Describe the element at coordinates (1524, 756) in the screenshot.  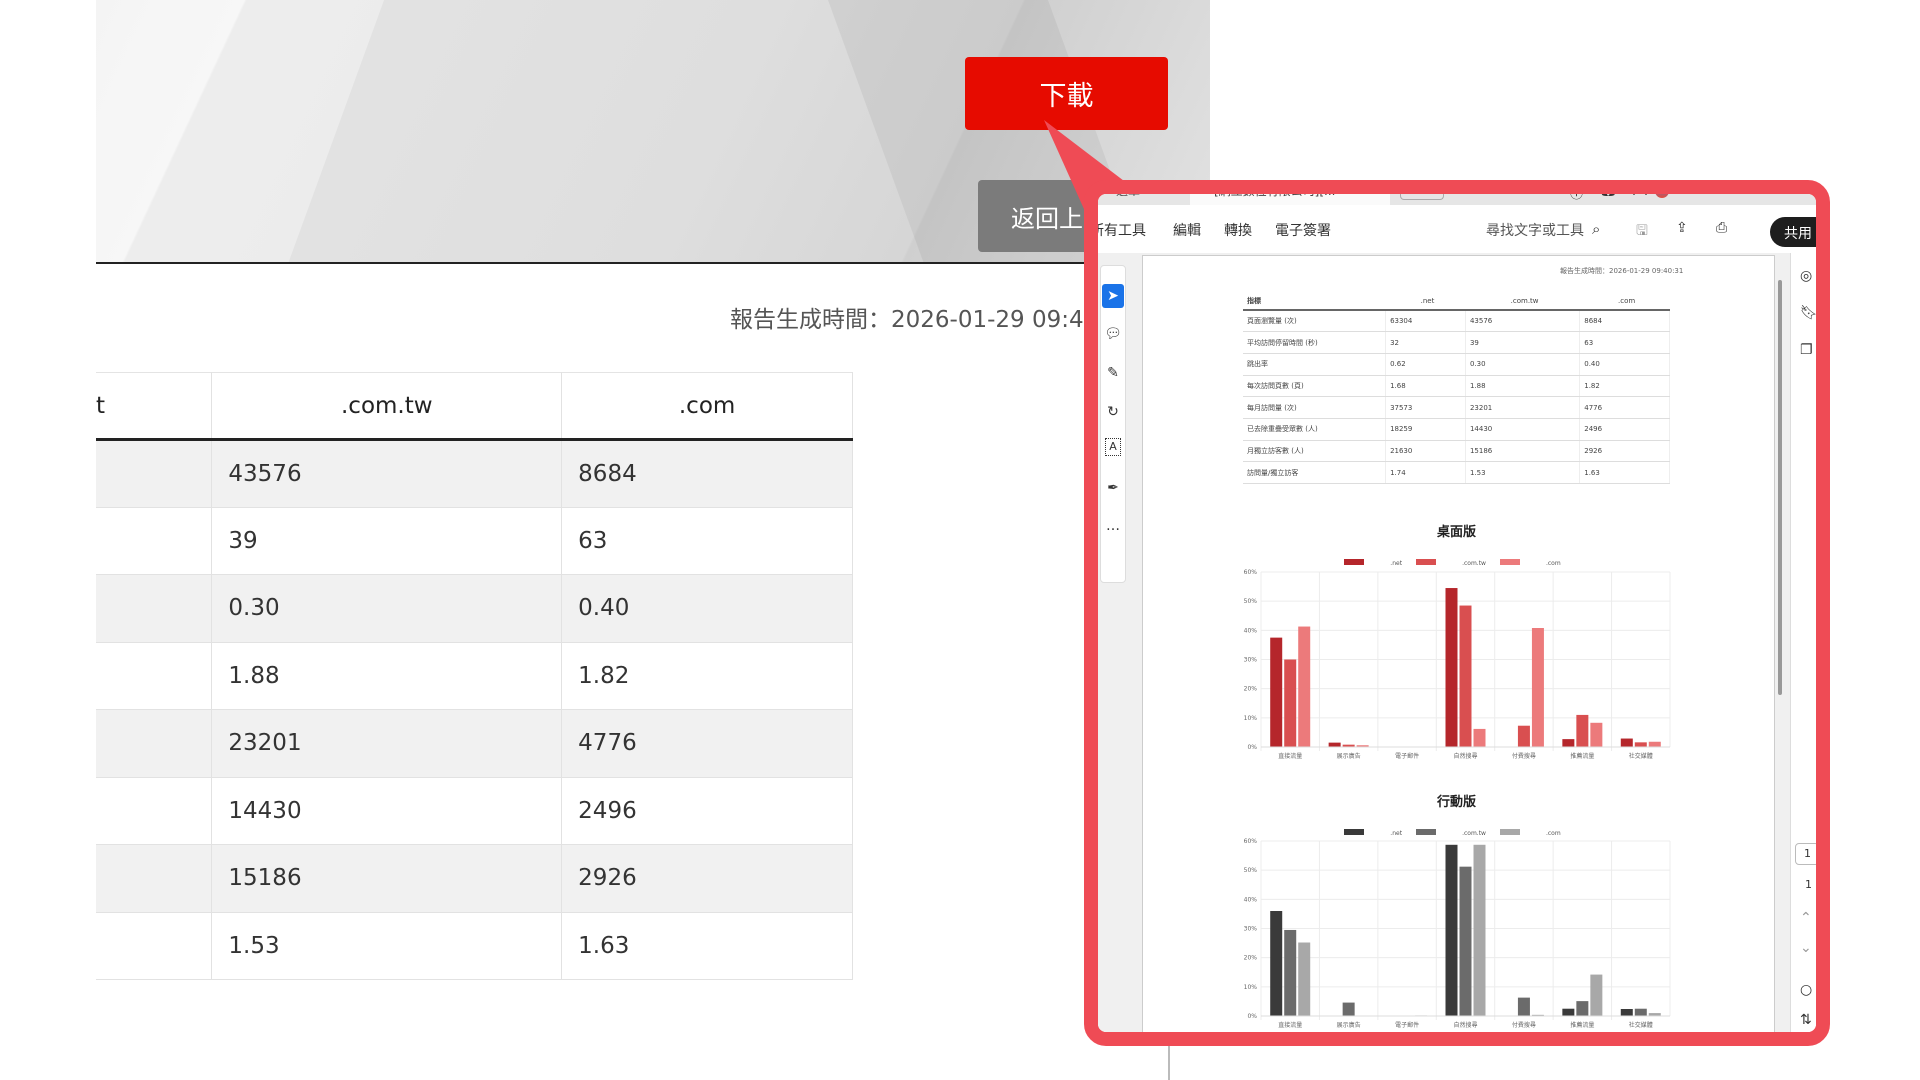
I see `x-tick-label: 付費搜尋` at that location.